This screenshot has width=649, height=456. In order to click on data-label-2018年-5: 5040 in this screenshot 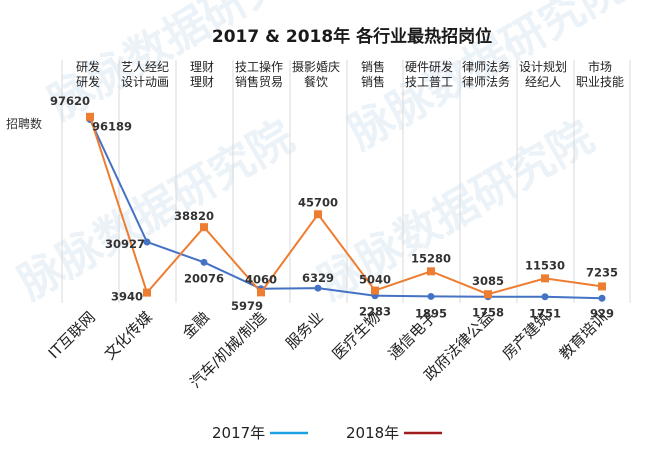, I will do `click(375, 280)`.